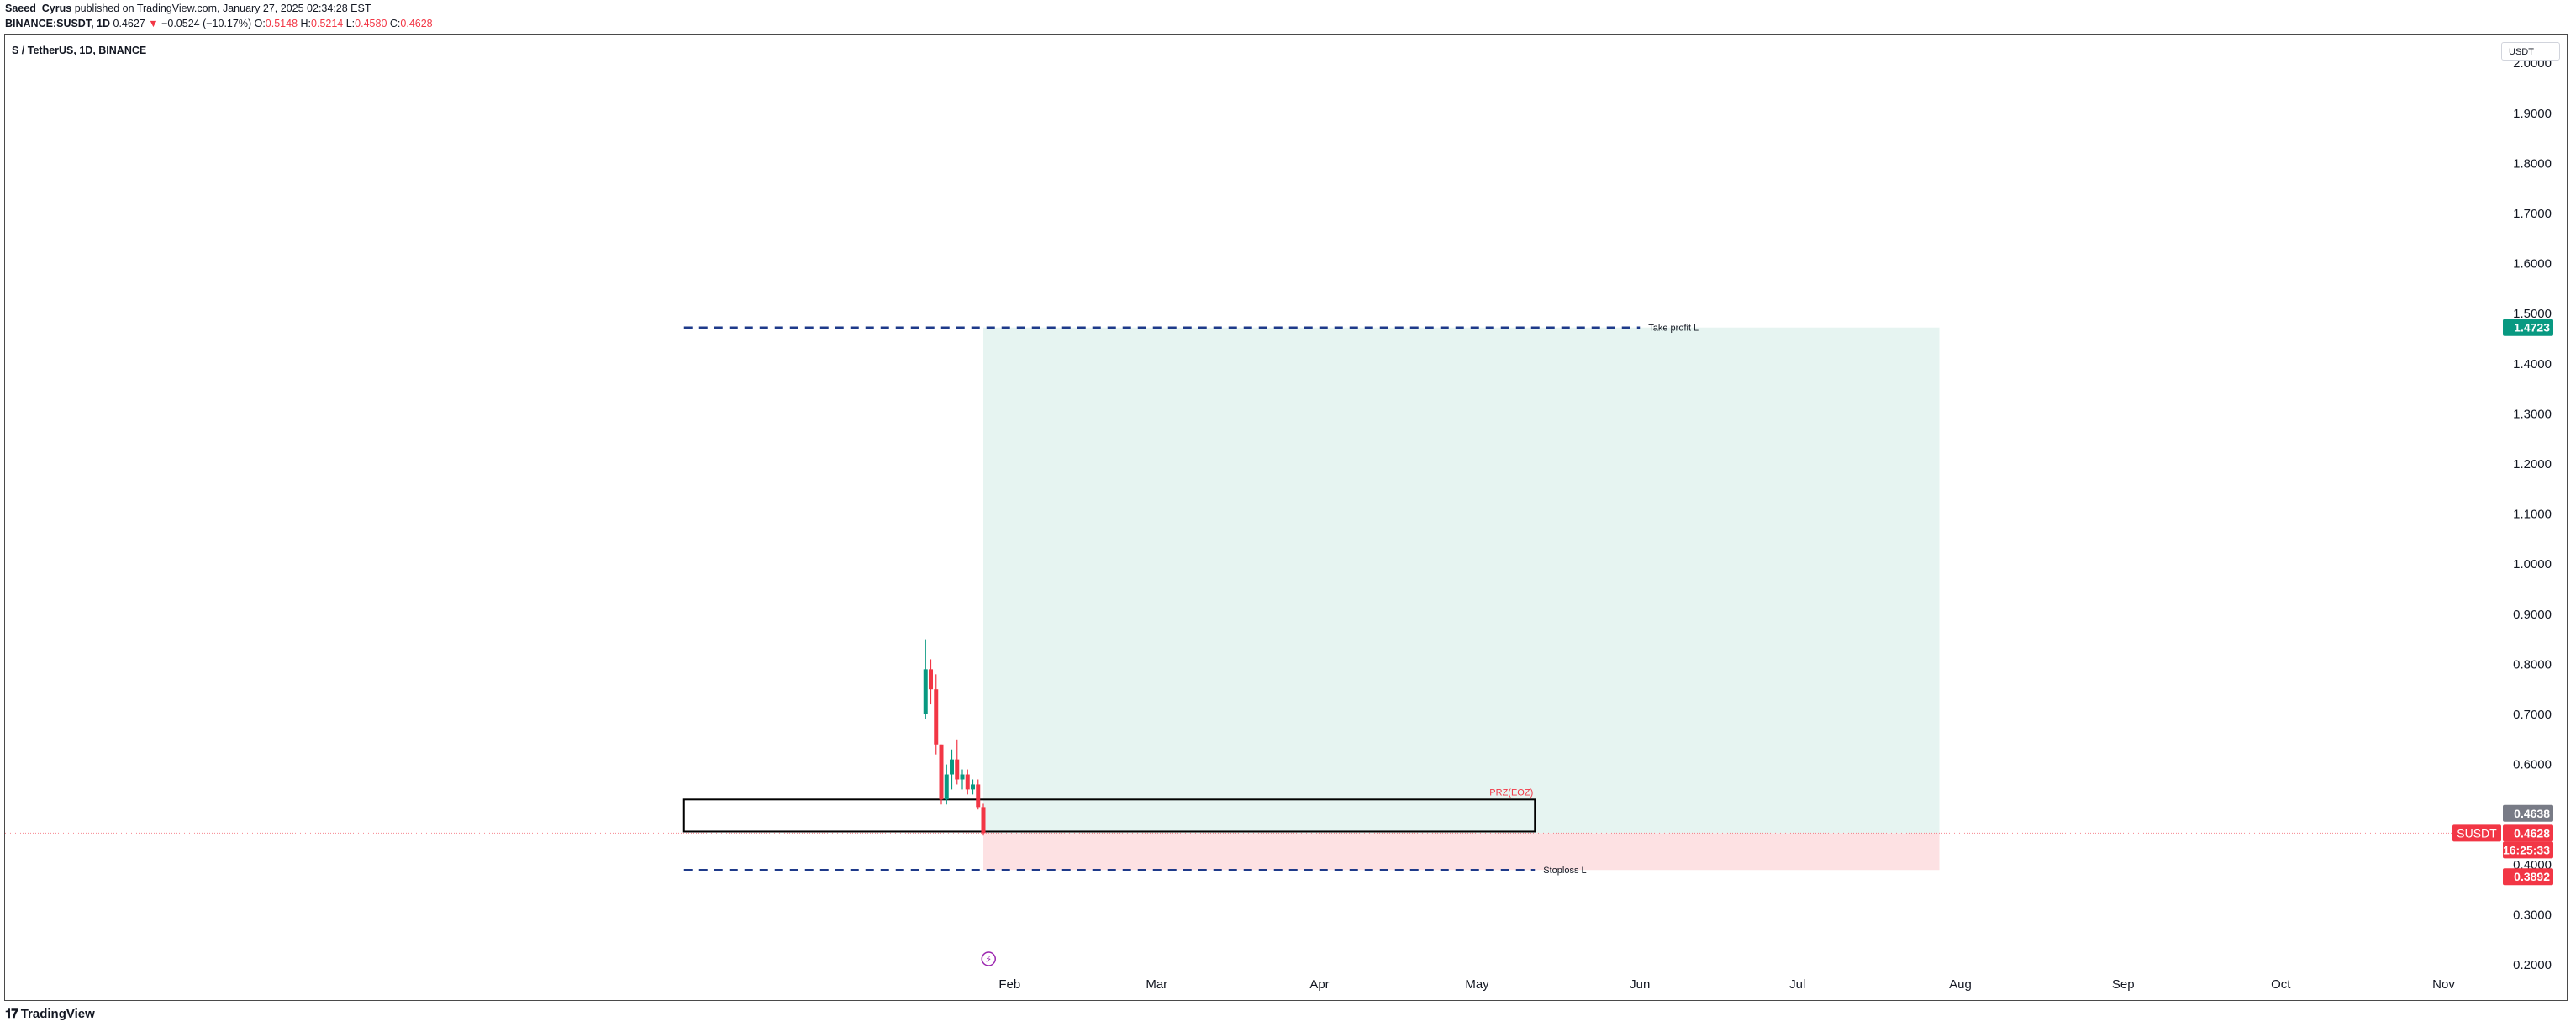 This screenshot has width=2576, height=1032. I want to click on footer-brand: 𝟏𝟕 TradingView, so click(50, 1014).